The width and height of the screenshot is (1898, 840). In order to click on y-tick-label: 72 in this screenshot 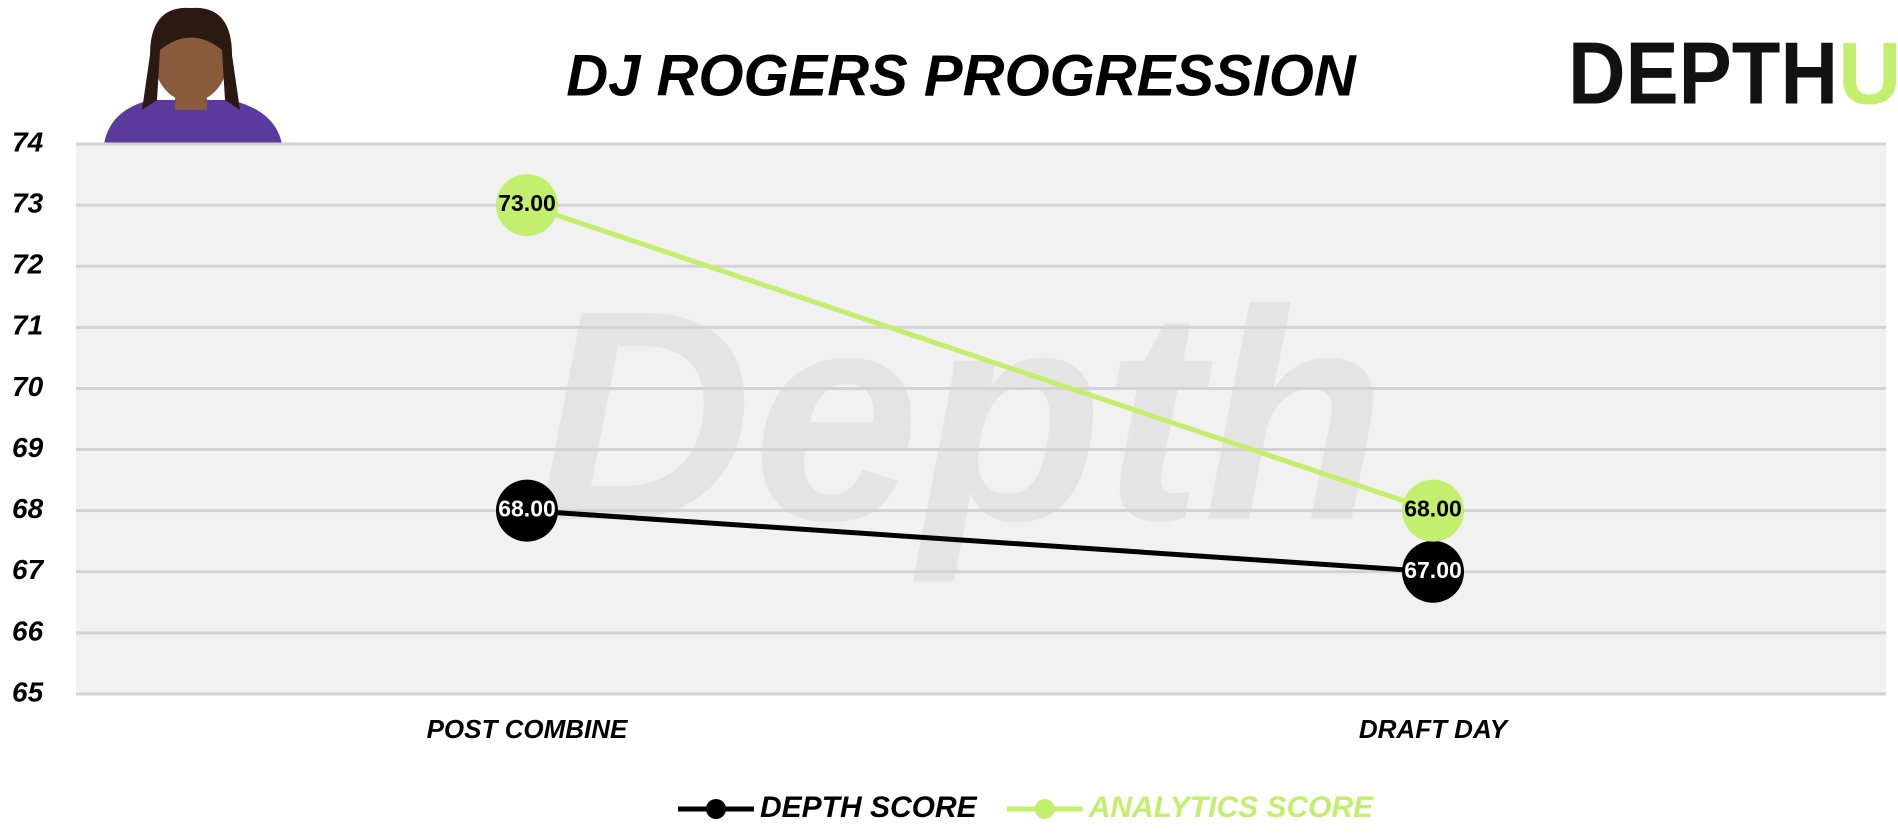, I will do `click(28, 264)`.